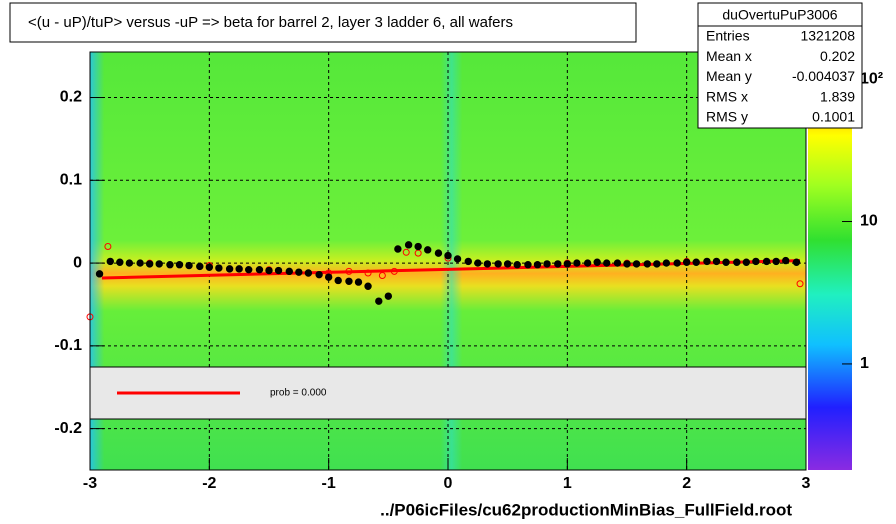 This screenshot has width=896, height=524. Describe the element at coordinates (864, 363) in the screenshot. I see `z-tick-label: 1` at that location.